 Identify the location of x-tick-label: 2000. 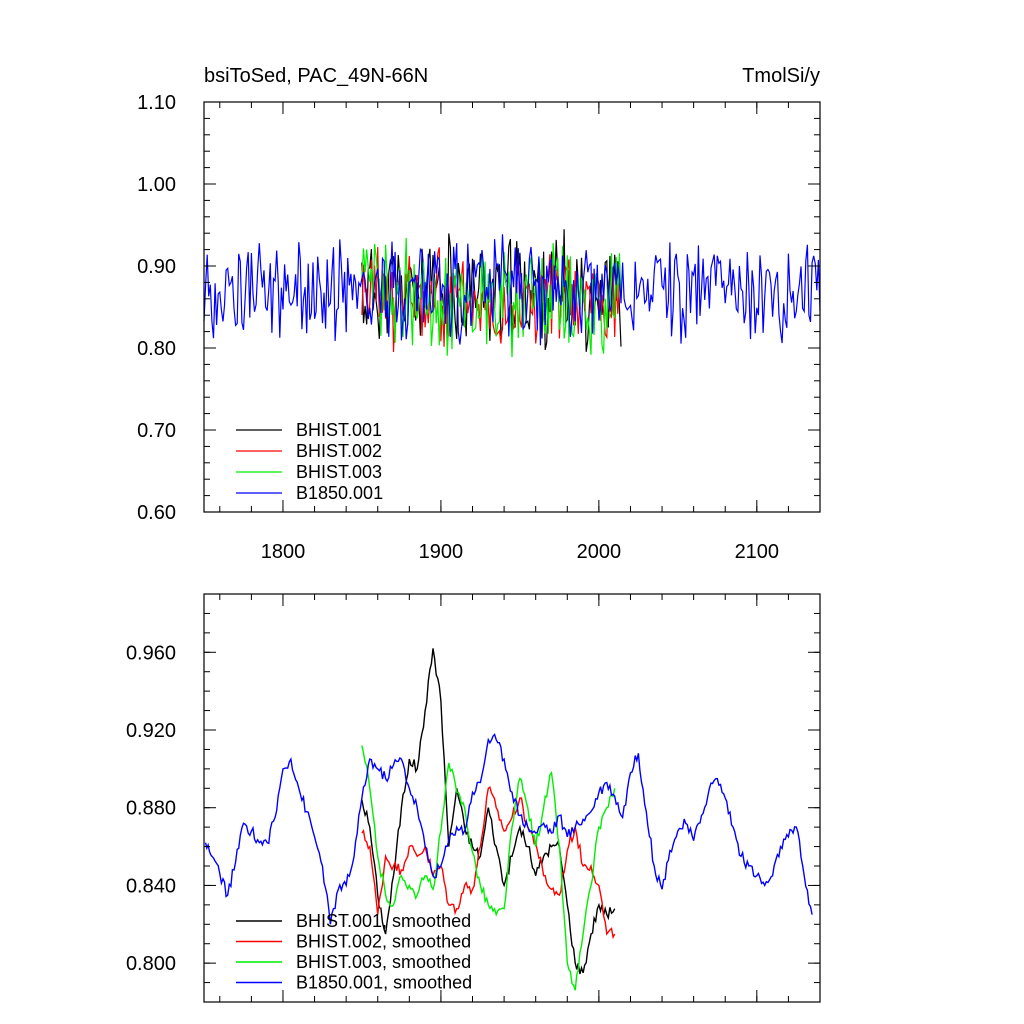
(599, 552).